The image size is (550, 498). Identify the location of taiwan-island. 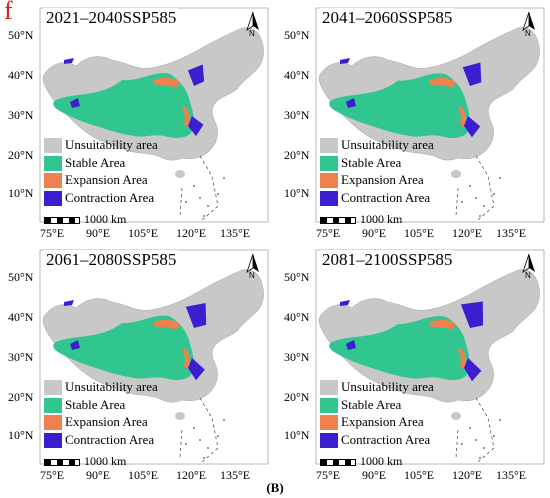
(210, 384).